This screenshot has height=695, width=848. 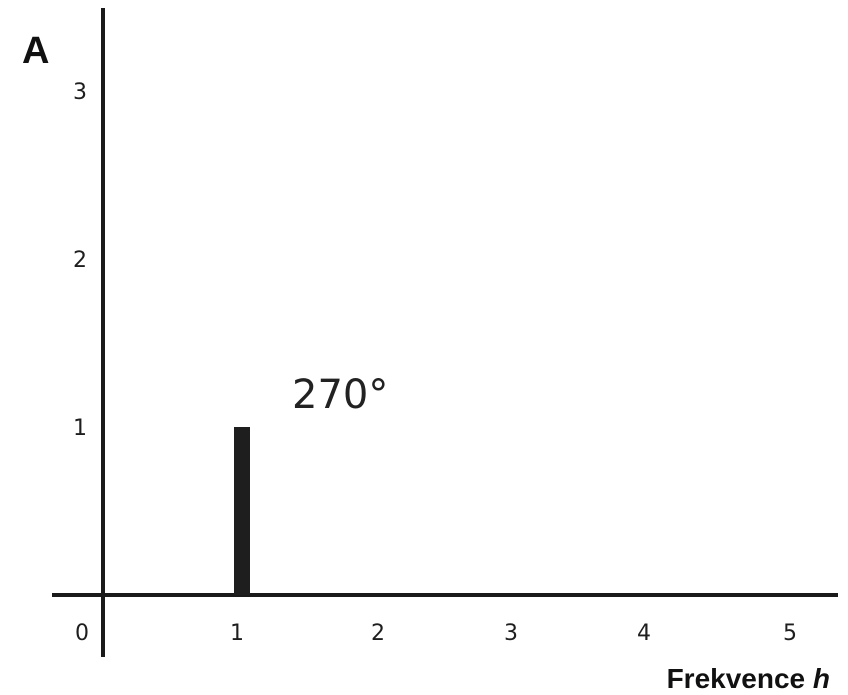 I want to click on phase-annotation: 270°, so click(x=340, y=395).